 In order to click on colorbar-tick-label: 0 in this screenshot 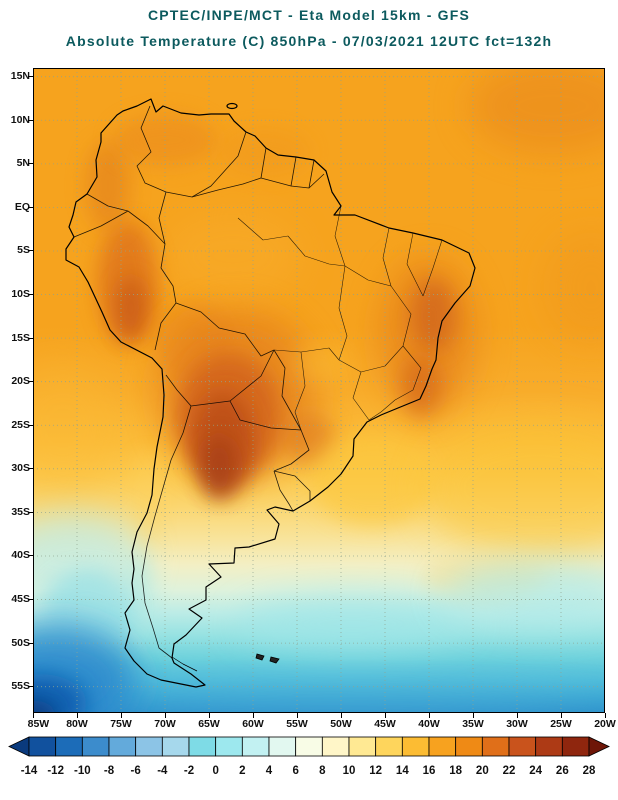, I will do `click(215, 771)`.